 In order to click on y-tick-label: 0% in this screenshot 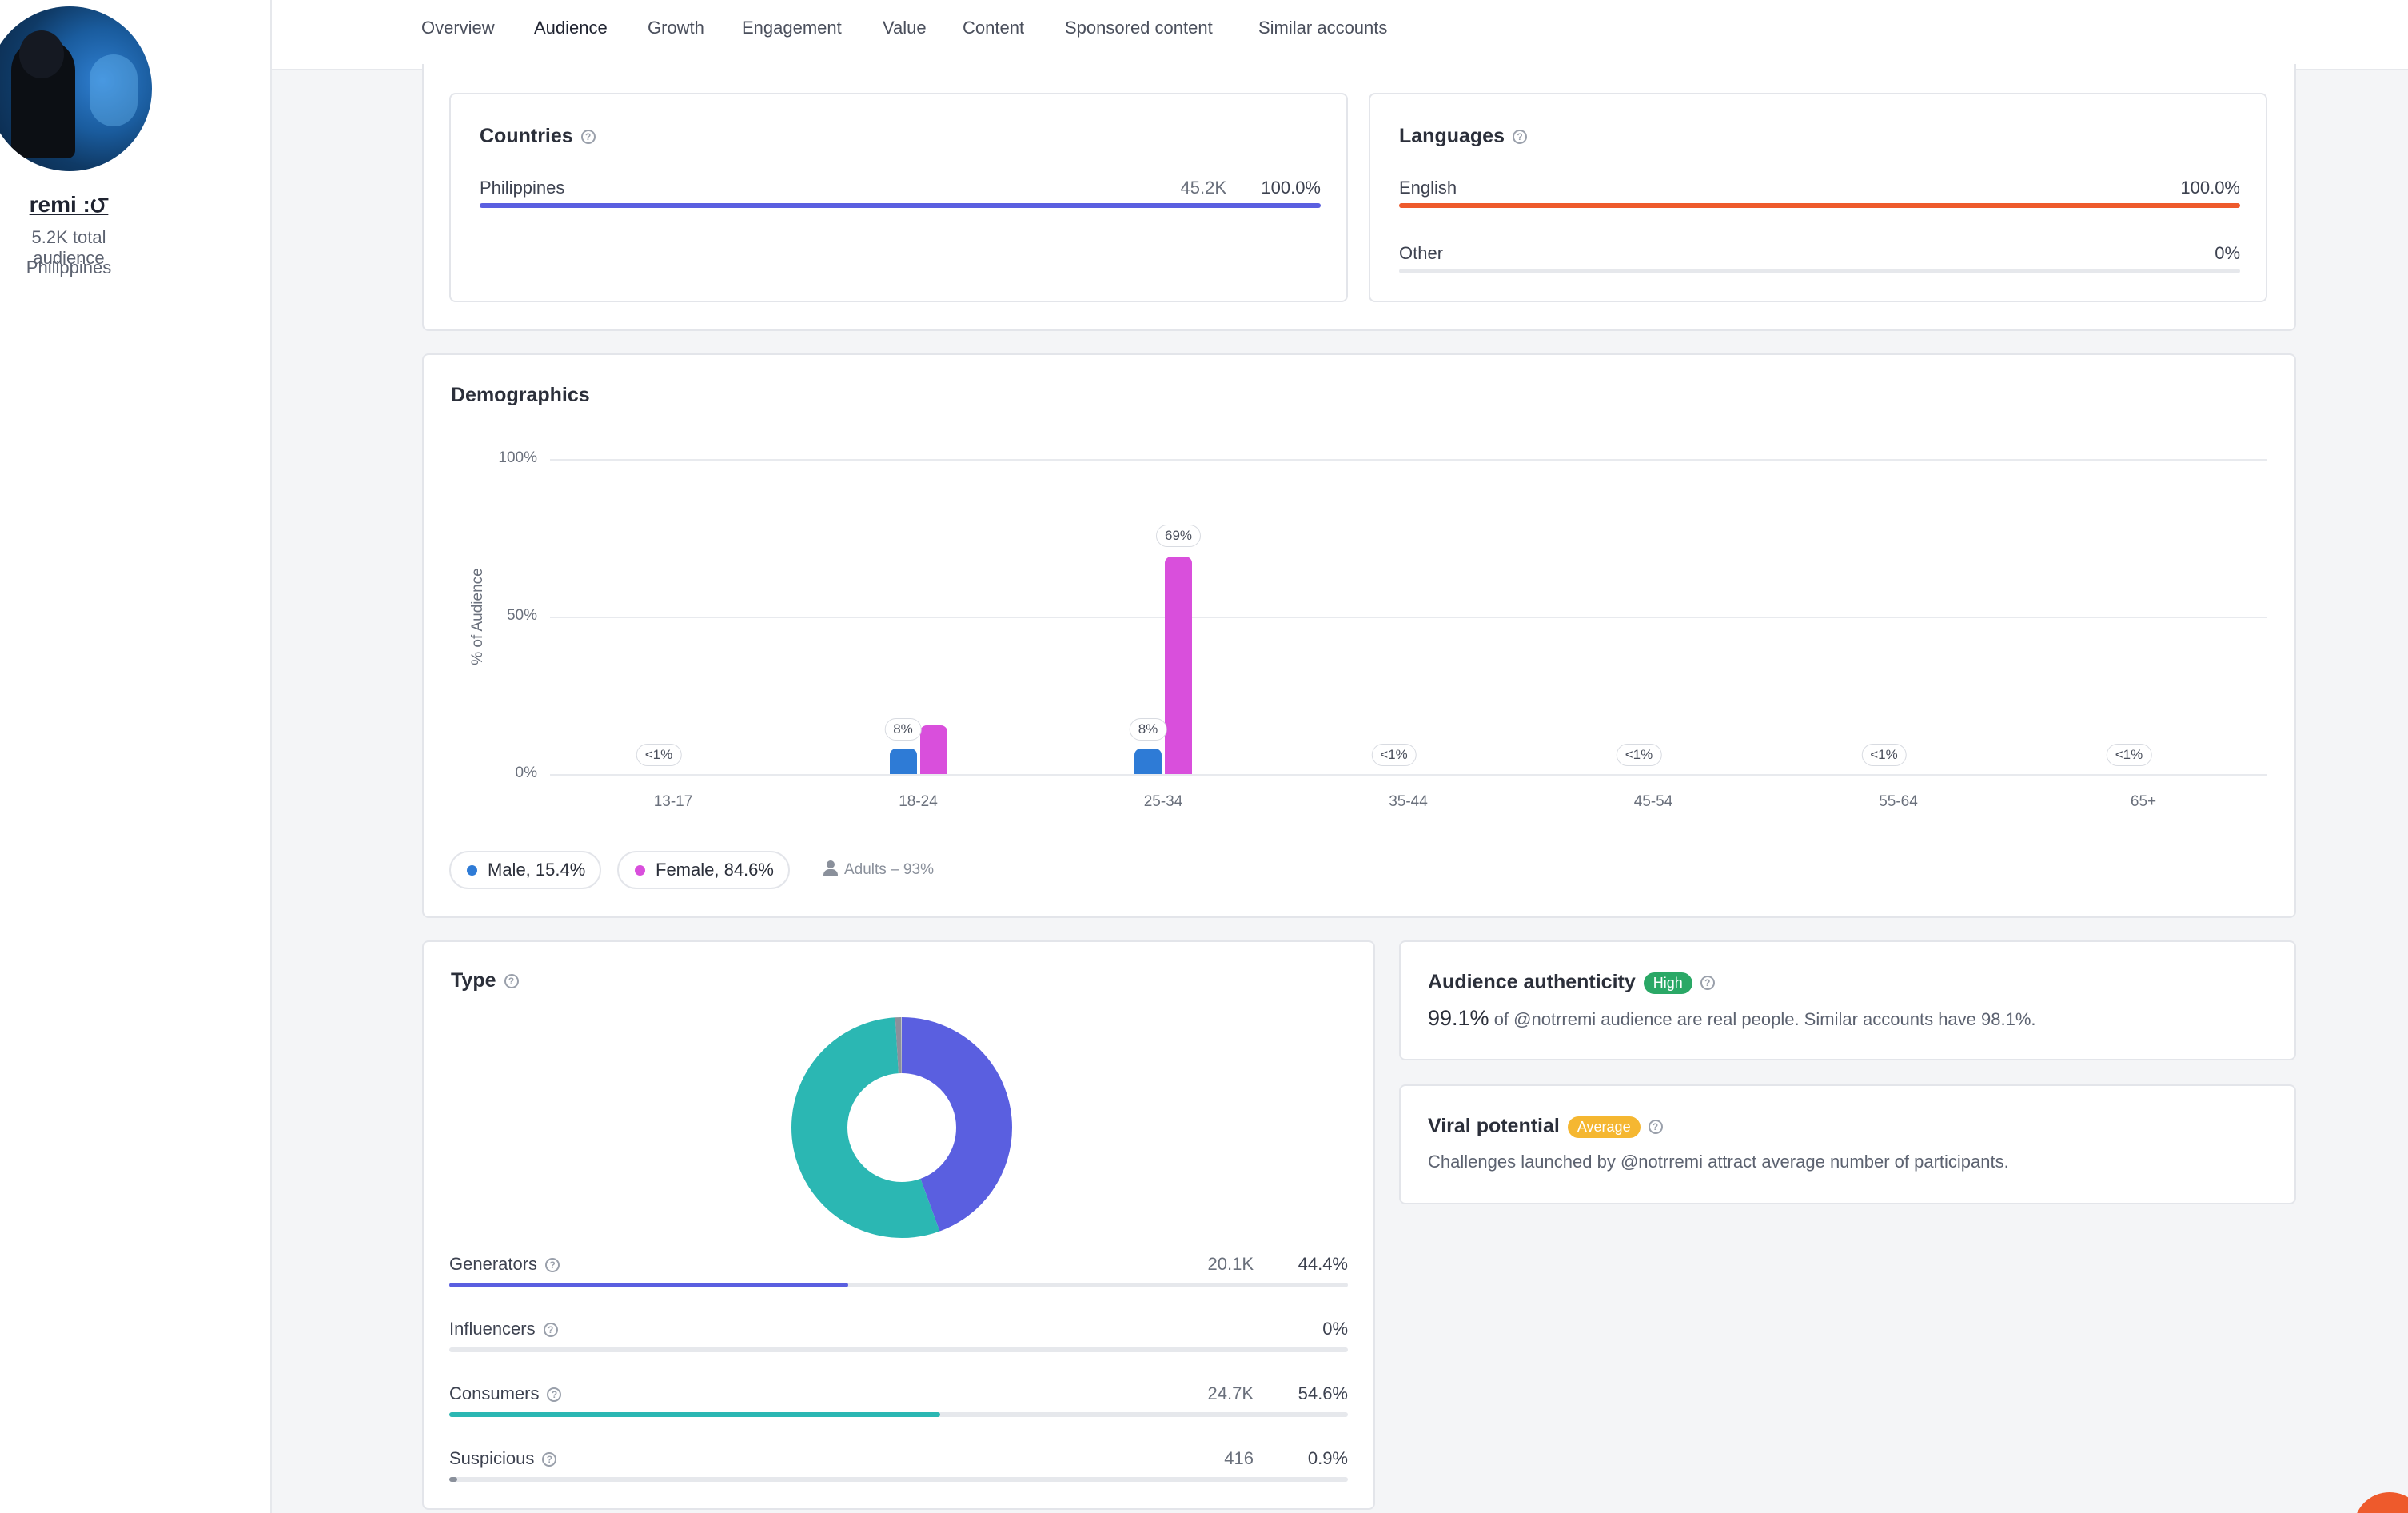, I will do `click(526, 772)`.